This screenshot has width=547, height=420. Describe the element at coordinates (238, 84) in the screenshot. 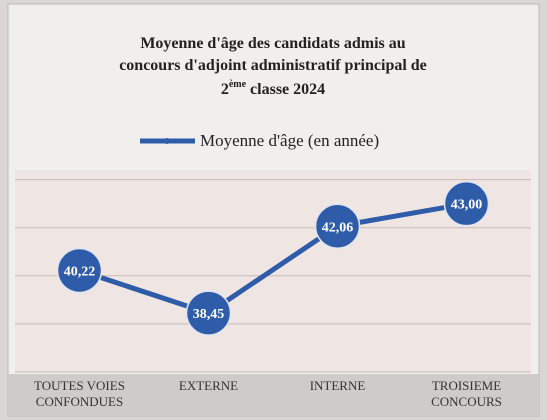

I see `chart-title: ème` at that location.